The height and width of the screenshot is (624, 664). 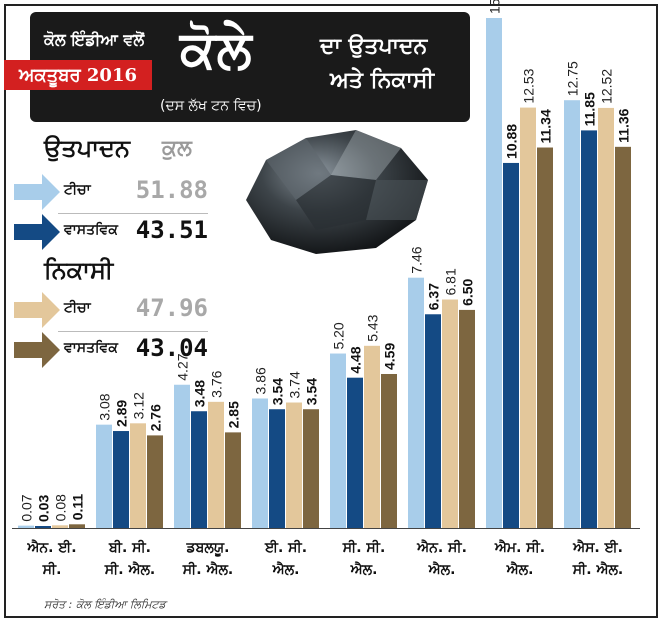 What do you see at coordinates (105, 604) in the screenshot?
I see `source-note: ਸਰੋਤ : ਕੋਲ ਇੰਡੀਆ ਲਿਮਿਟਡ` at bounding box center [105, 604].